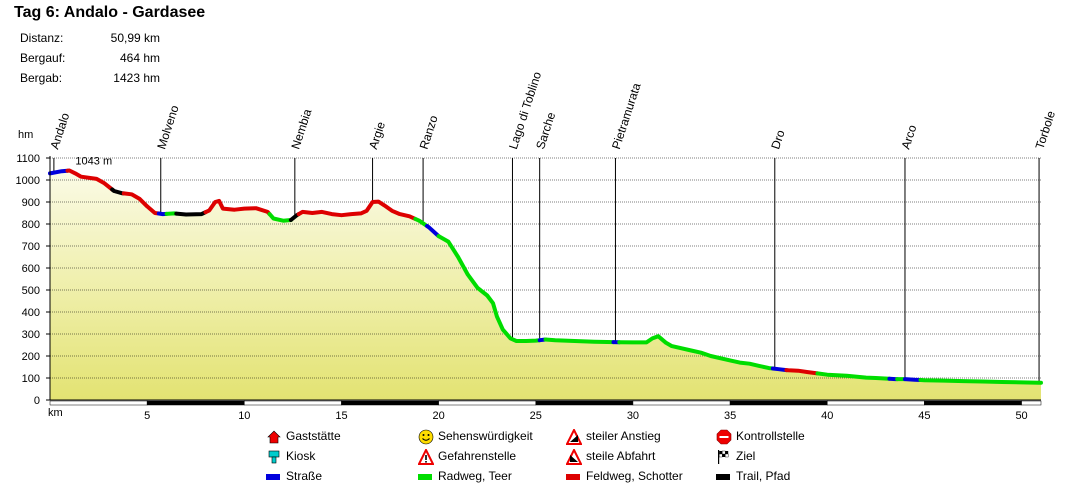 The image size is (1090, 488). Describe the element at coordinates (190, 213) in the screenshot. I see `segment-trail` at that location.